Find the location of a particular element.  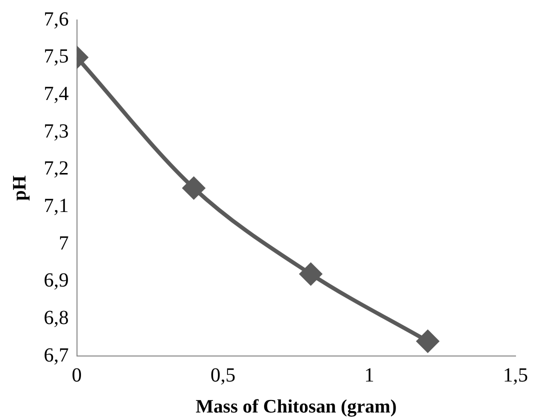

x-tick-label: 0 is located at coordinates (77, 375).